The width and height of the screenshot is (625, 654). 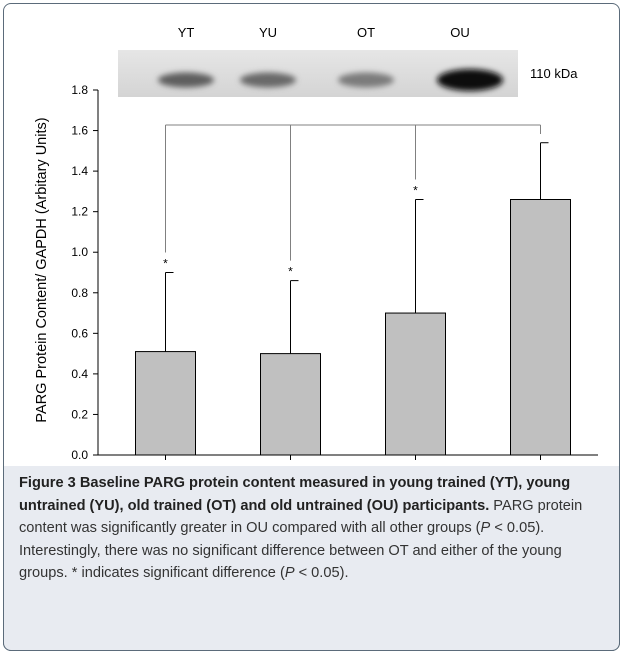 I want to click on y-tick-label: 1.2, so click(x=79, y=212).